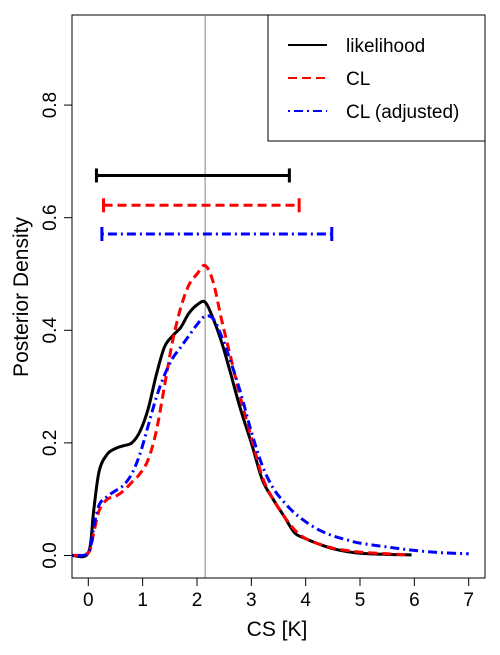 The image size is (500, 655). What do you see at coordinates (468, 600) in the screenshot?
I see `x-tick-label: 7` at bounding box center [468, 600].